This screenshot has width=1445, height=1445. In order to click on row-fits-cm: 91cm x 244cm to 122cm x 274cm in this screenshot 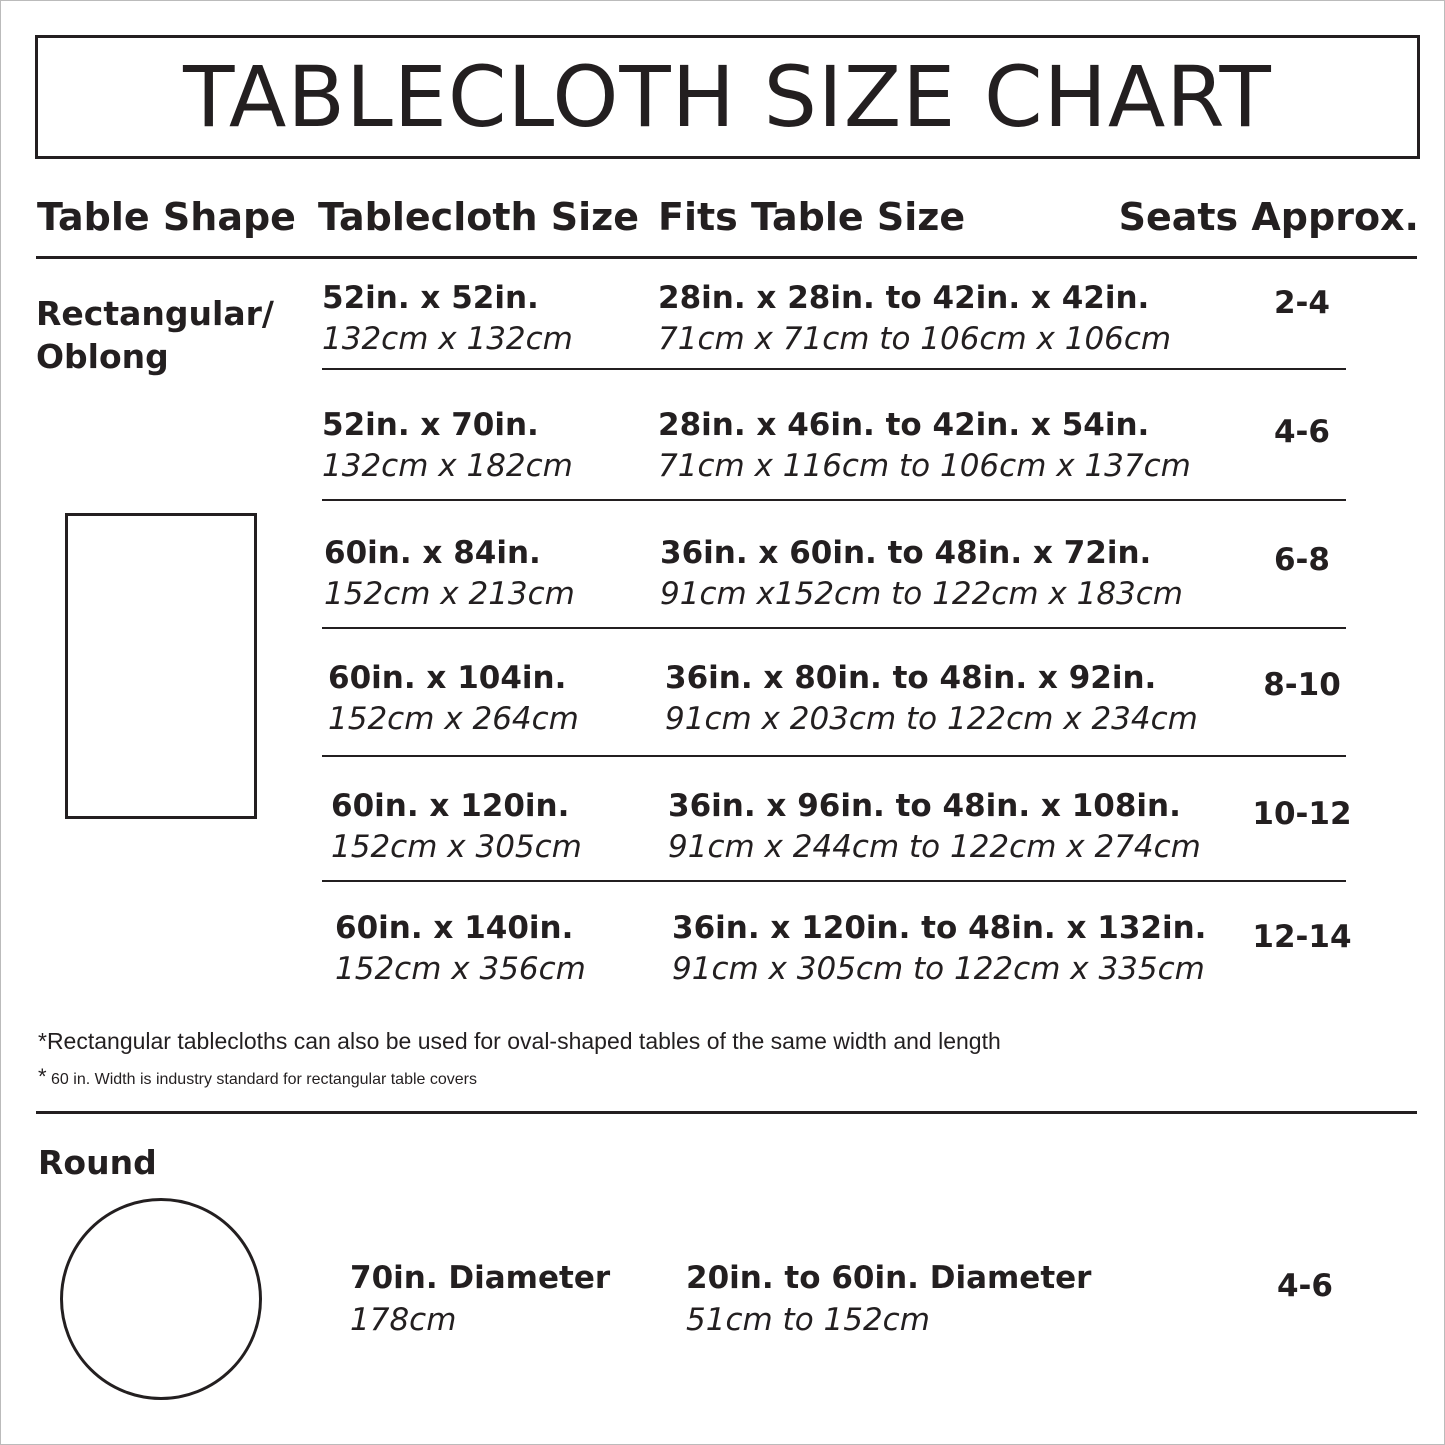, I will do `click(934, 847)`.